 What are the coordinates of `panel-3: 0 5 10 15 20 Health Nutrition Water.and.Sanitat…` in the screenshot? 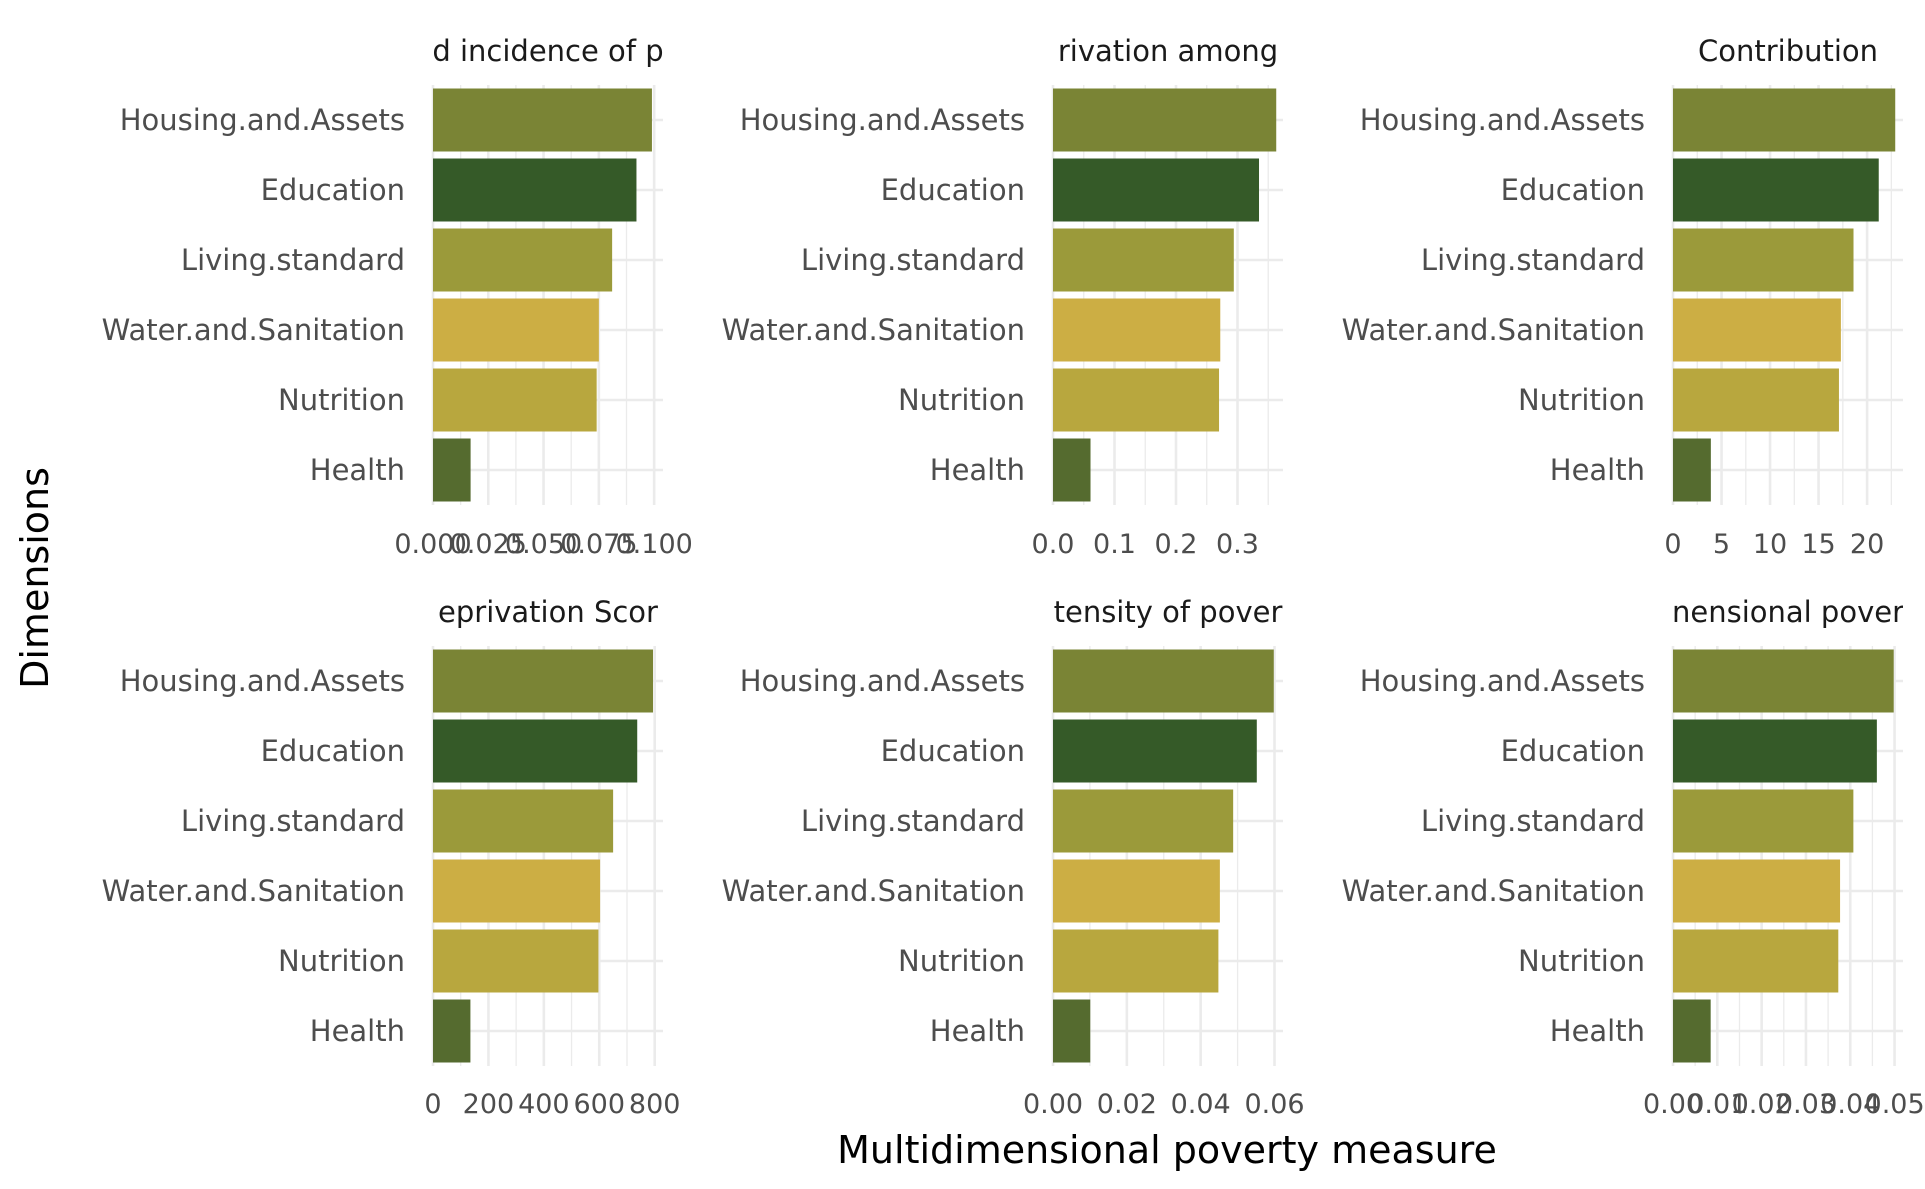 It's located at (1622, 297).